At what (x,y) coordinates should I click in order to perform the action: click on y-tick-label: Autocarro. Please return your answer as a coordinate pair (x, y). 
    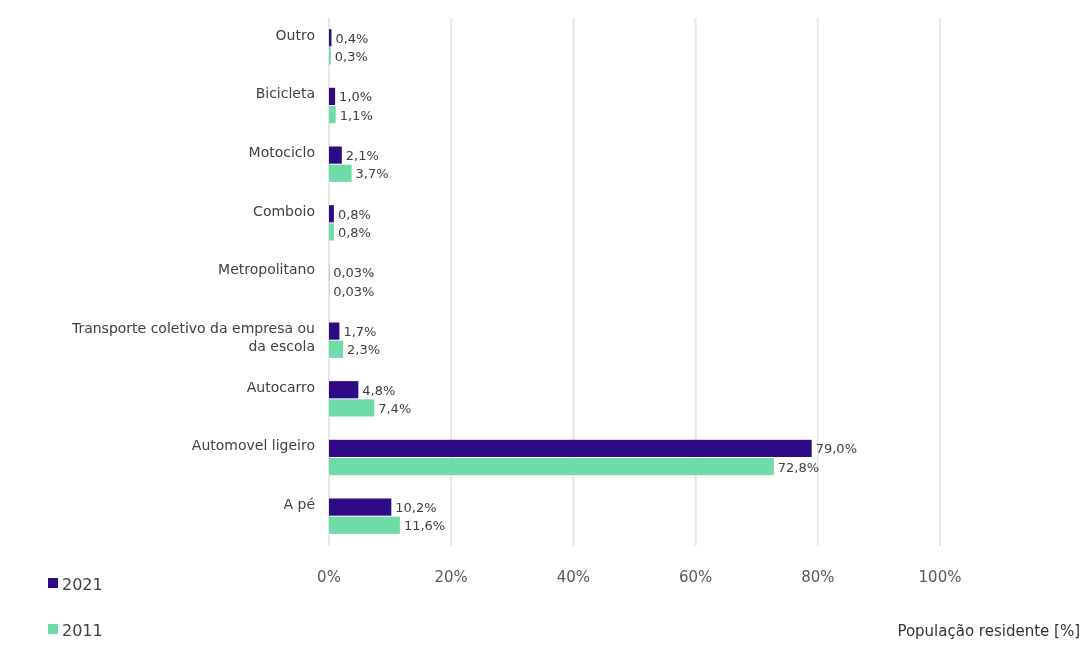
    Looking at the image, I should click on (280, 386).